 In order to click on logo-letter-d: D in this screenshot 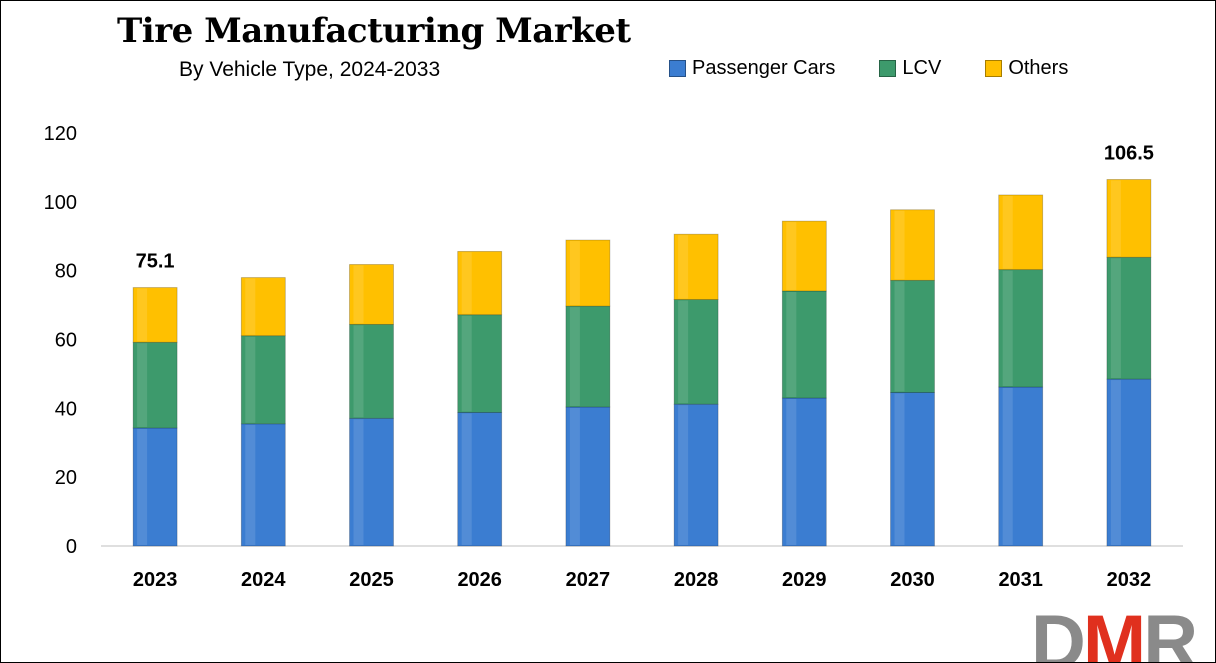, I will do `click(1058, 631)`.